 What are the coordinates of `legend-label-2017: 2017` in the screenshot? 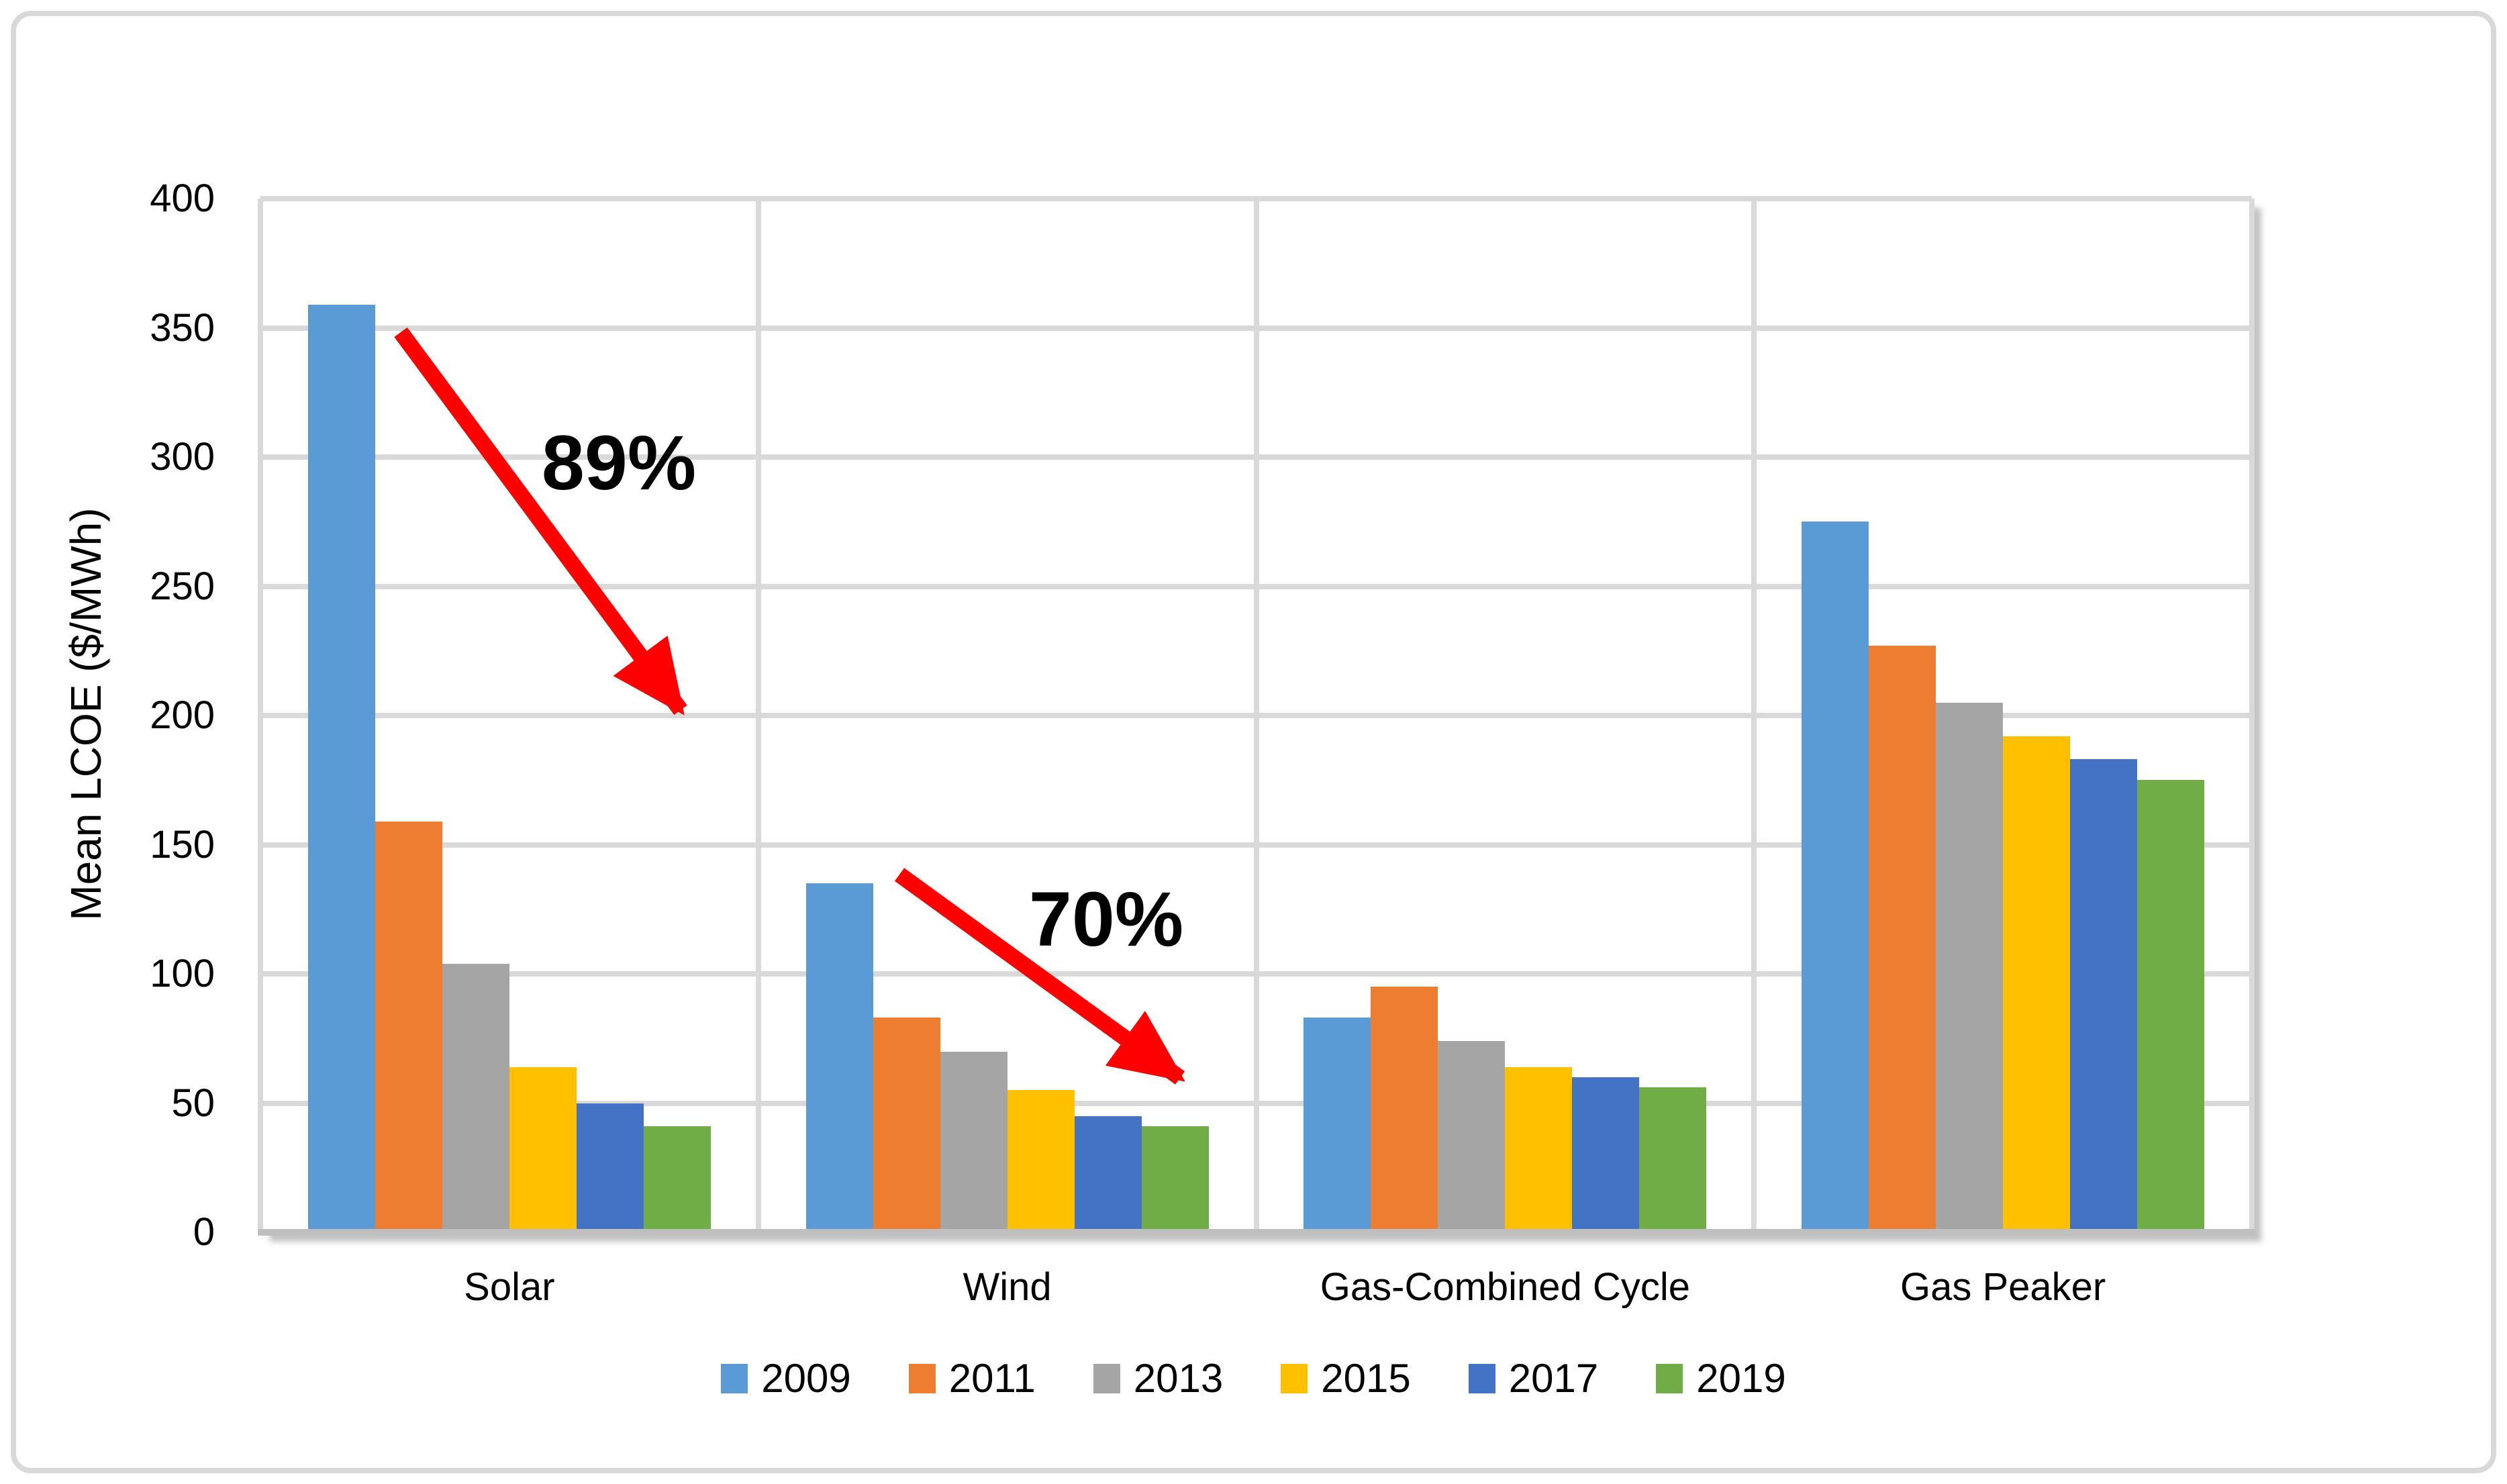 It's located at (1554, 1379).